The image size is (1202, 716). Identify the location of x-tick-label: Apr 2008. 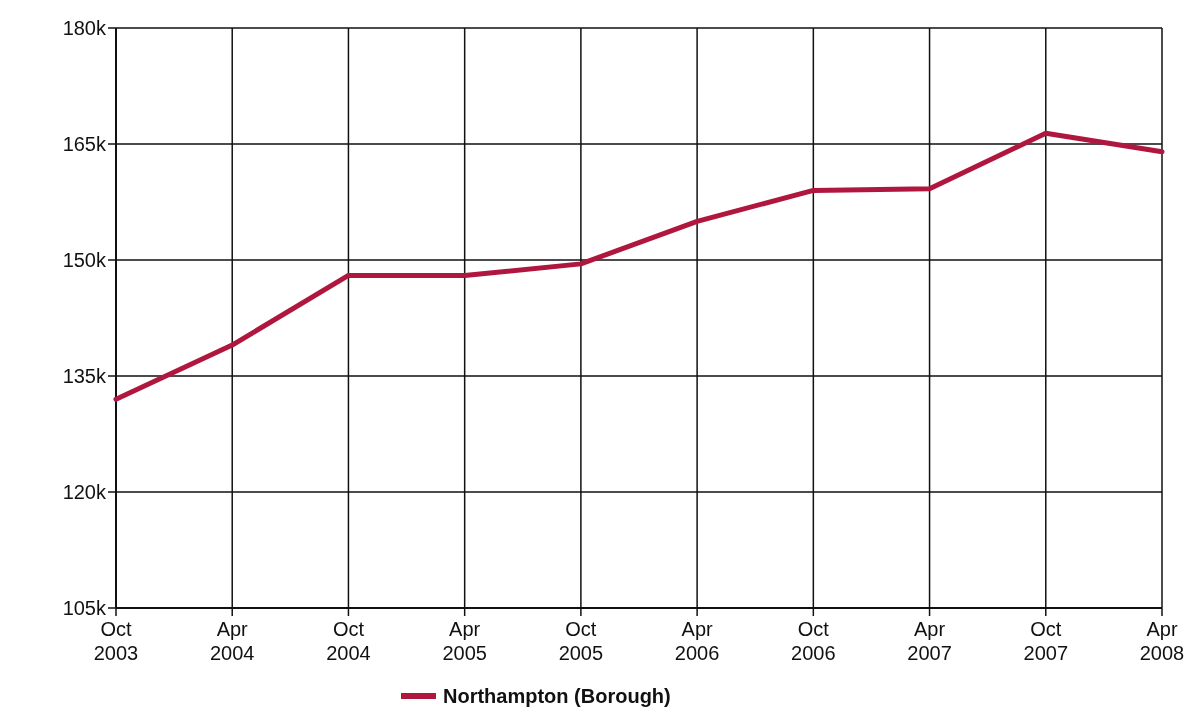
(1162, 641).